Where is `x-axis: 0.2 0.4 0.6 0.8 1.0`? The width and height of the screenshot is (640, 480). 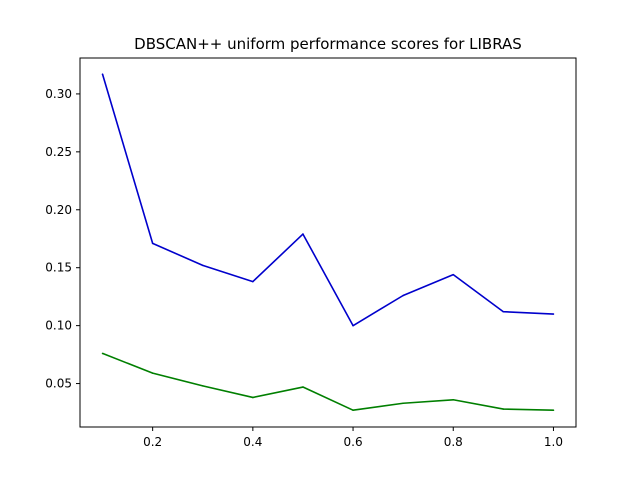
x-axis: 0.2 0.4 0.6 0.8 1.0 is located at coordinates (353, 438).